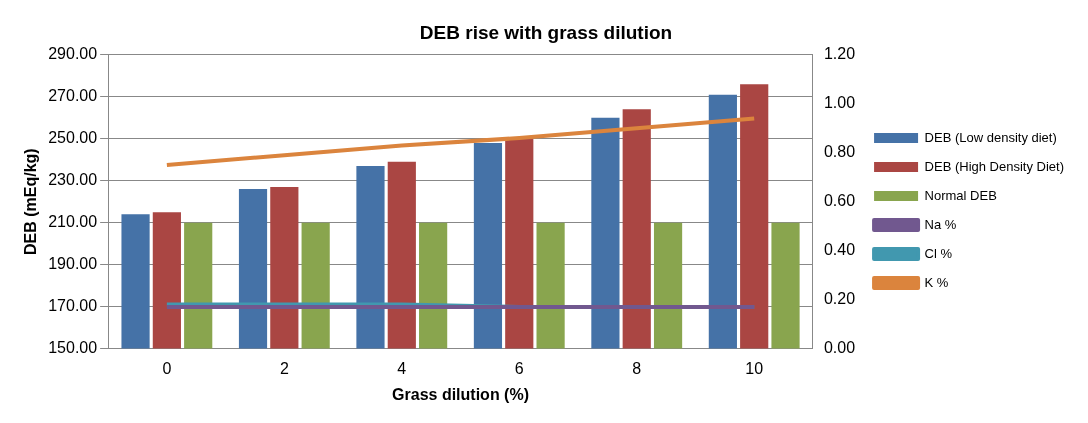  Describe the element at coordinates (73, 348) in the screenshot. I see `y-tick-label: 150.00` at that location.